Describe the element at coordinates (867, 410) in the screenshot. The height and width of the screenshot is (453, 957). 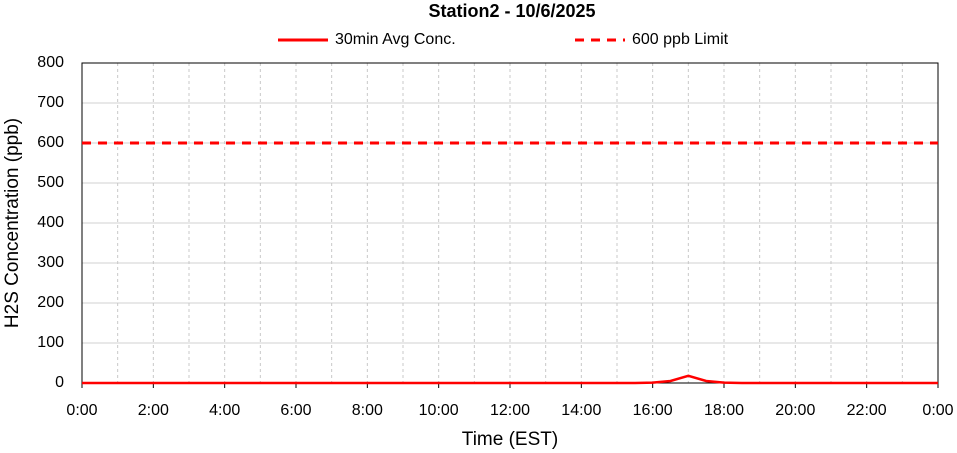
I see `x-tick-label: 22:00` at that location.